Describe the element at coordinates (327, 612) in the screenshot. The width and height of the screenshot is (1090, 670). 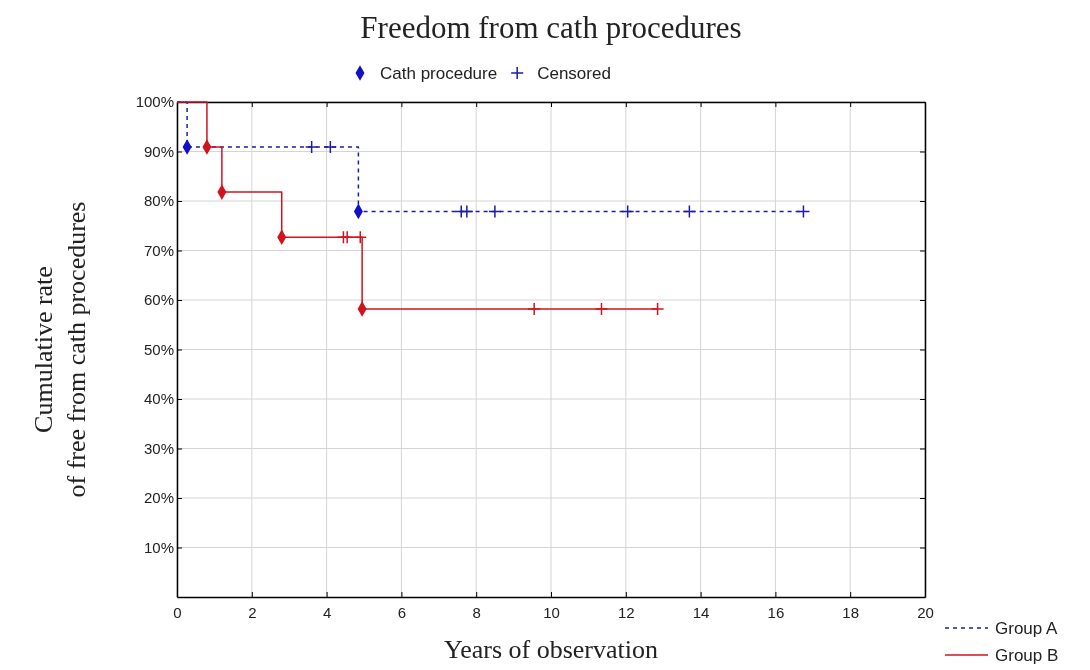
I see `x-tick-label: 4` at that location.